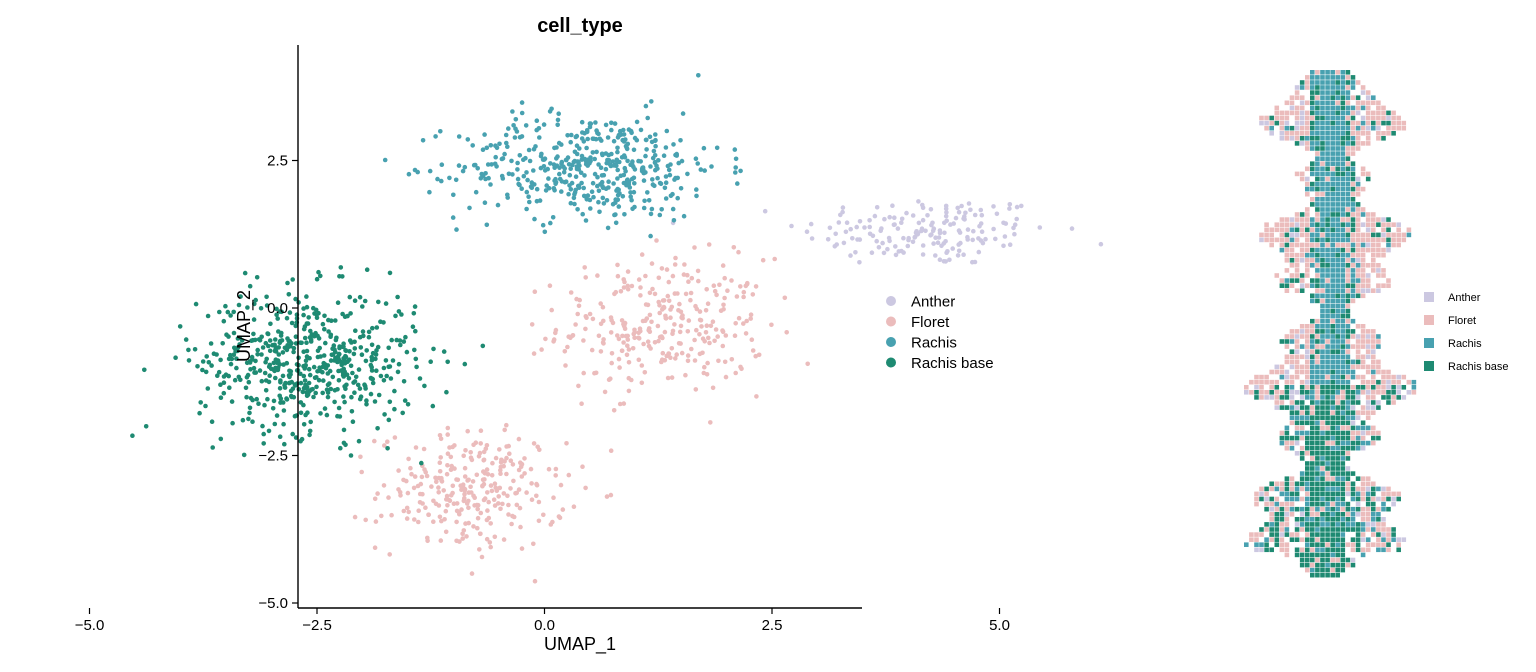 Image resolution: width=1536 pixels, height=672 pixels. Describe the element at coordinates (273, 603) in the screenshot. I see `y-tick-label: −5.0` at that location.